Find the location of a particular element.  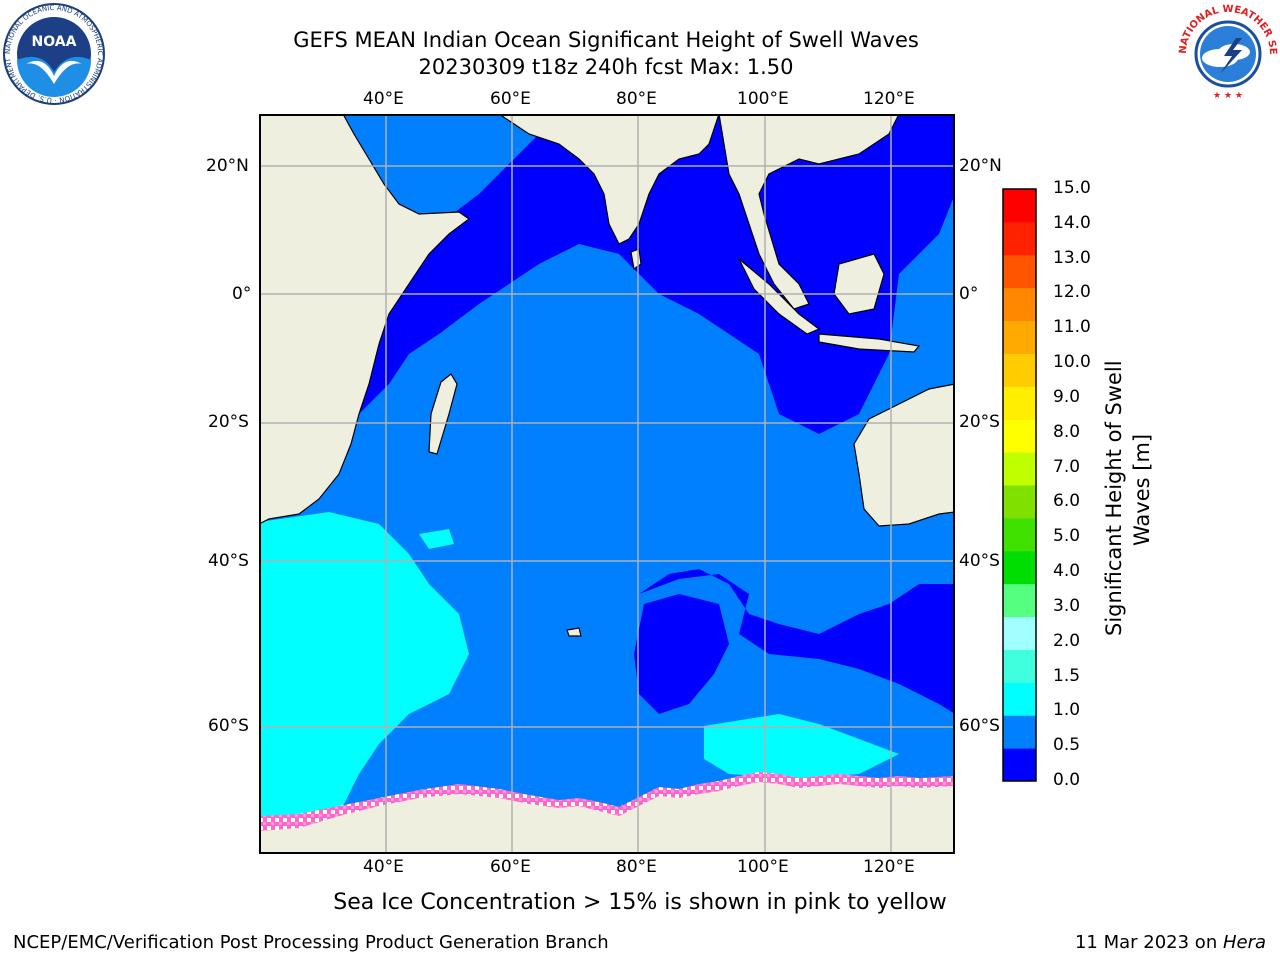

lat-tick-left: 40°S is located at coordinates (228, 561).